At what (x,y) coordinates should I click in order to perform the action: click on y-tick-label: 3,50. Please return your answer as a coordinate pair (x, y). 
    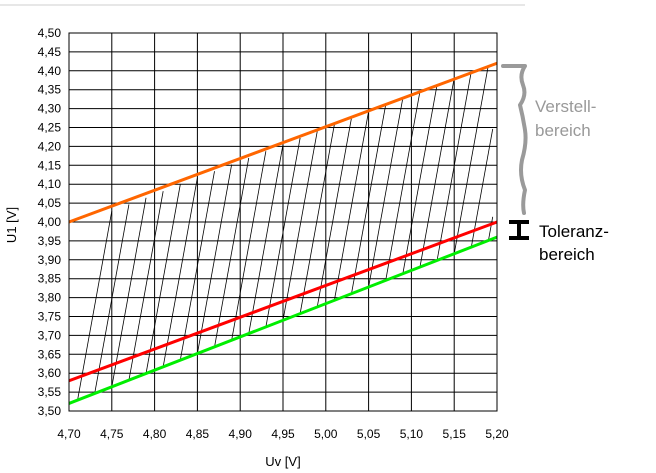
    Looking at the image, I should click on (50, 411).